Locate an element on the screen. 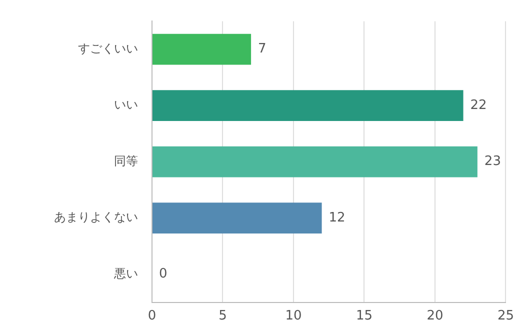 Image resolution: width=520 pixels, height=332 pixels. data-label: 23 is located at coordinates (492, 162).